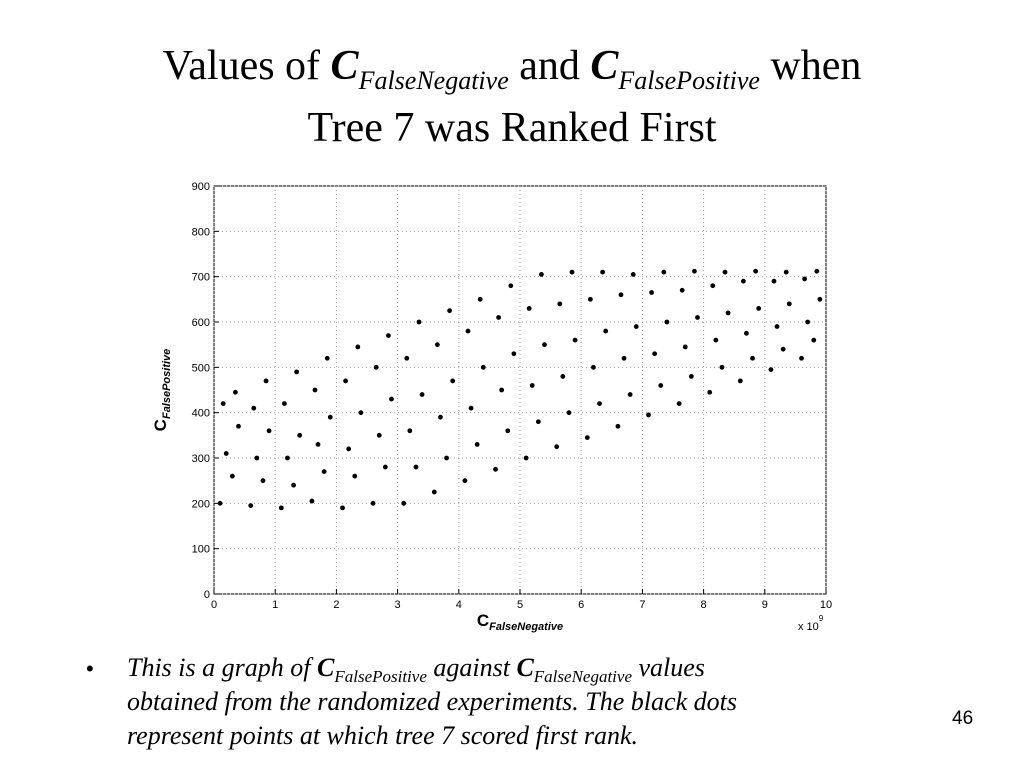 The width and height of the screenshot is (1024, 768). Describe the element at coordinates (162, 390) in the screenshot. I see `y-axis-label: CFalsePositive` at that location.